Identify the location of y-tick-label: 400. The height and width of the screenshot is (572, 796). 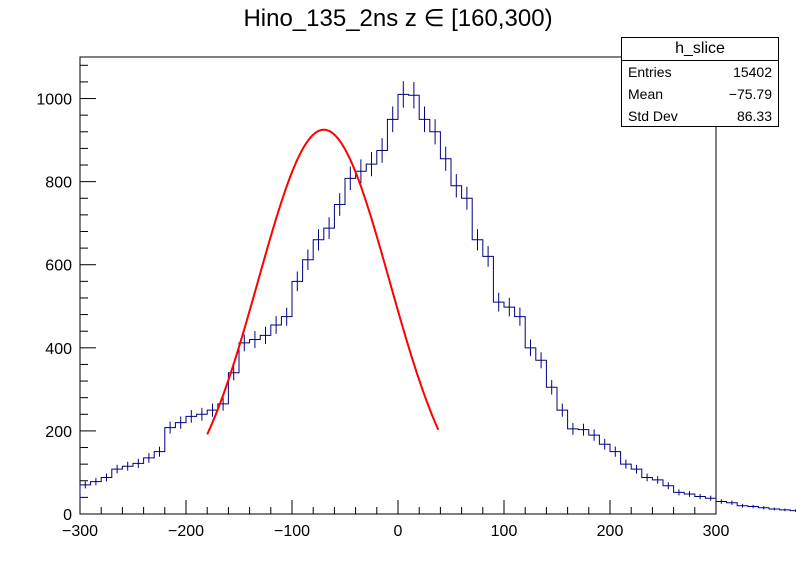
(58, 349).